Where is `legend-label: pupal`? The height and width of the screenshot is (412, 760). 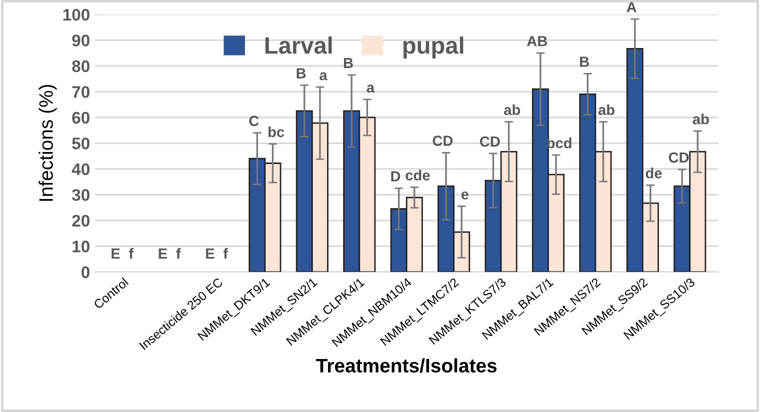 legend-label: pupal is located at coordinates (433, 47).